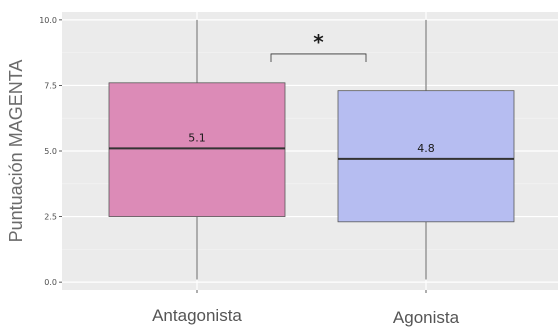 The image size is (558, 332). I want to click on x-axis-ticks: Antagonista Agonista, so click(306, 308).